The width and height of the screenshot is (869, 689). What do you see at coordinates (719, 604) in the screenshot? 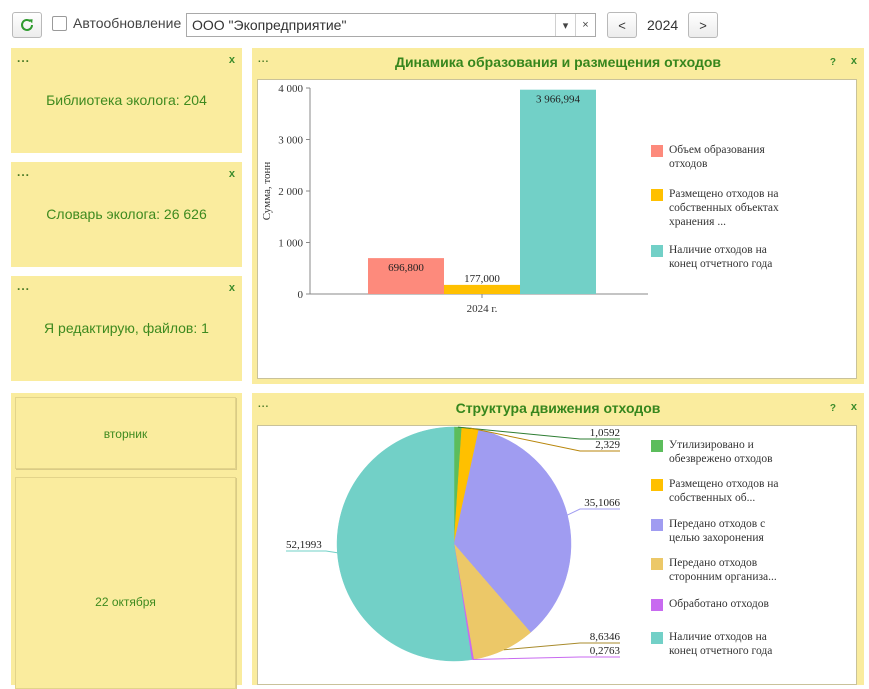
I see `legend-label: Обработано отходов` at bounding box center [719, 604].